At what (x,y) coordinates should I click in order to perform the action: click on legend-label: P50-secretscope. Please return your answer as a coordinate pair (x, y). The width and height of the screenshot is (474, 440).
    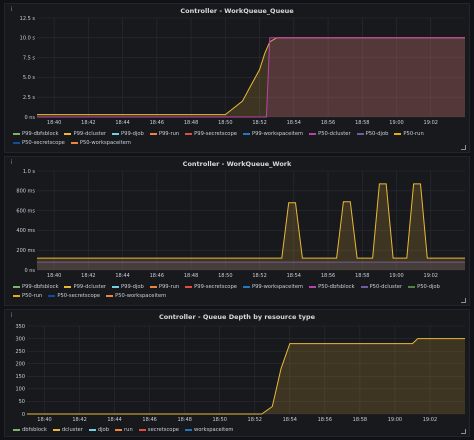
    Looking at the image, I should click on (43, 143).